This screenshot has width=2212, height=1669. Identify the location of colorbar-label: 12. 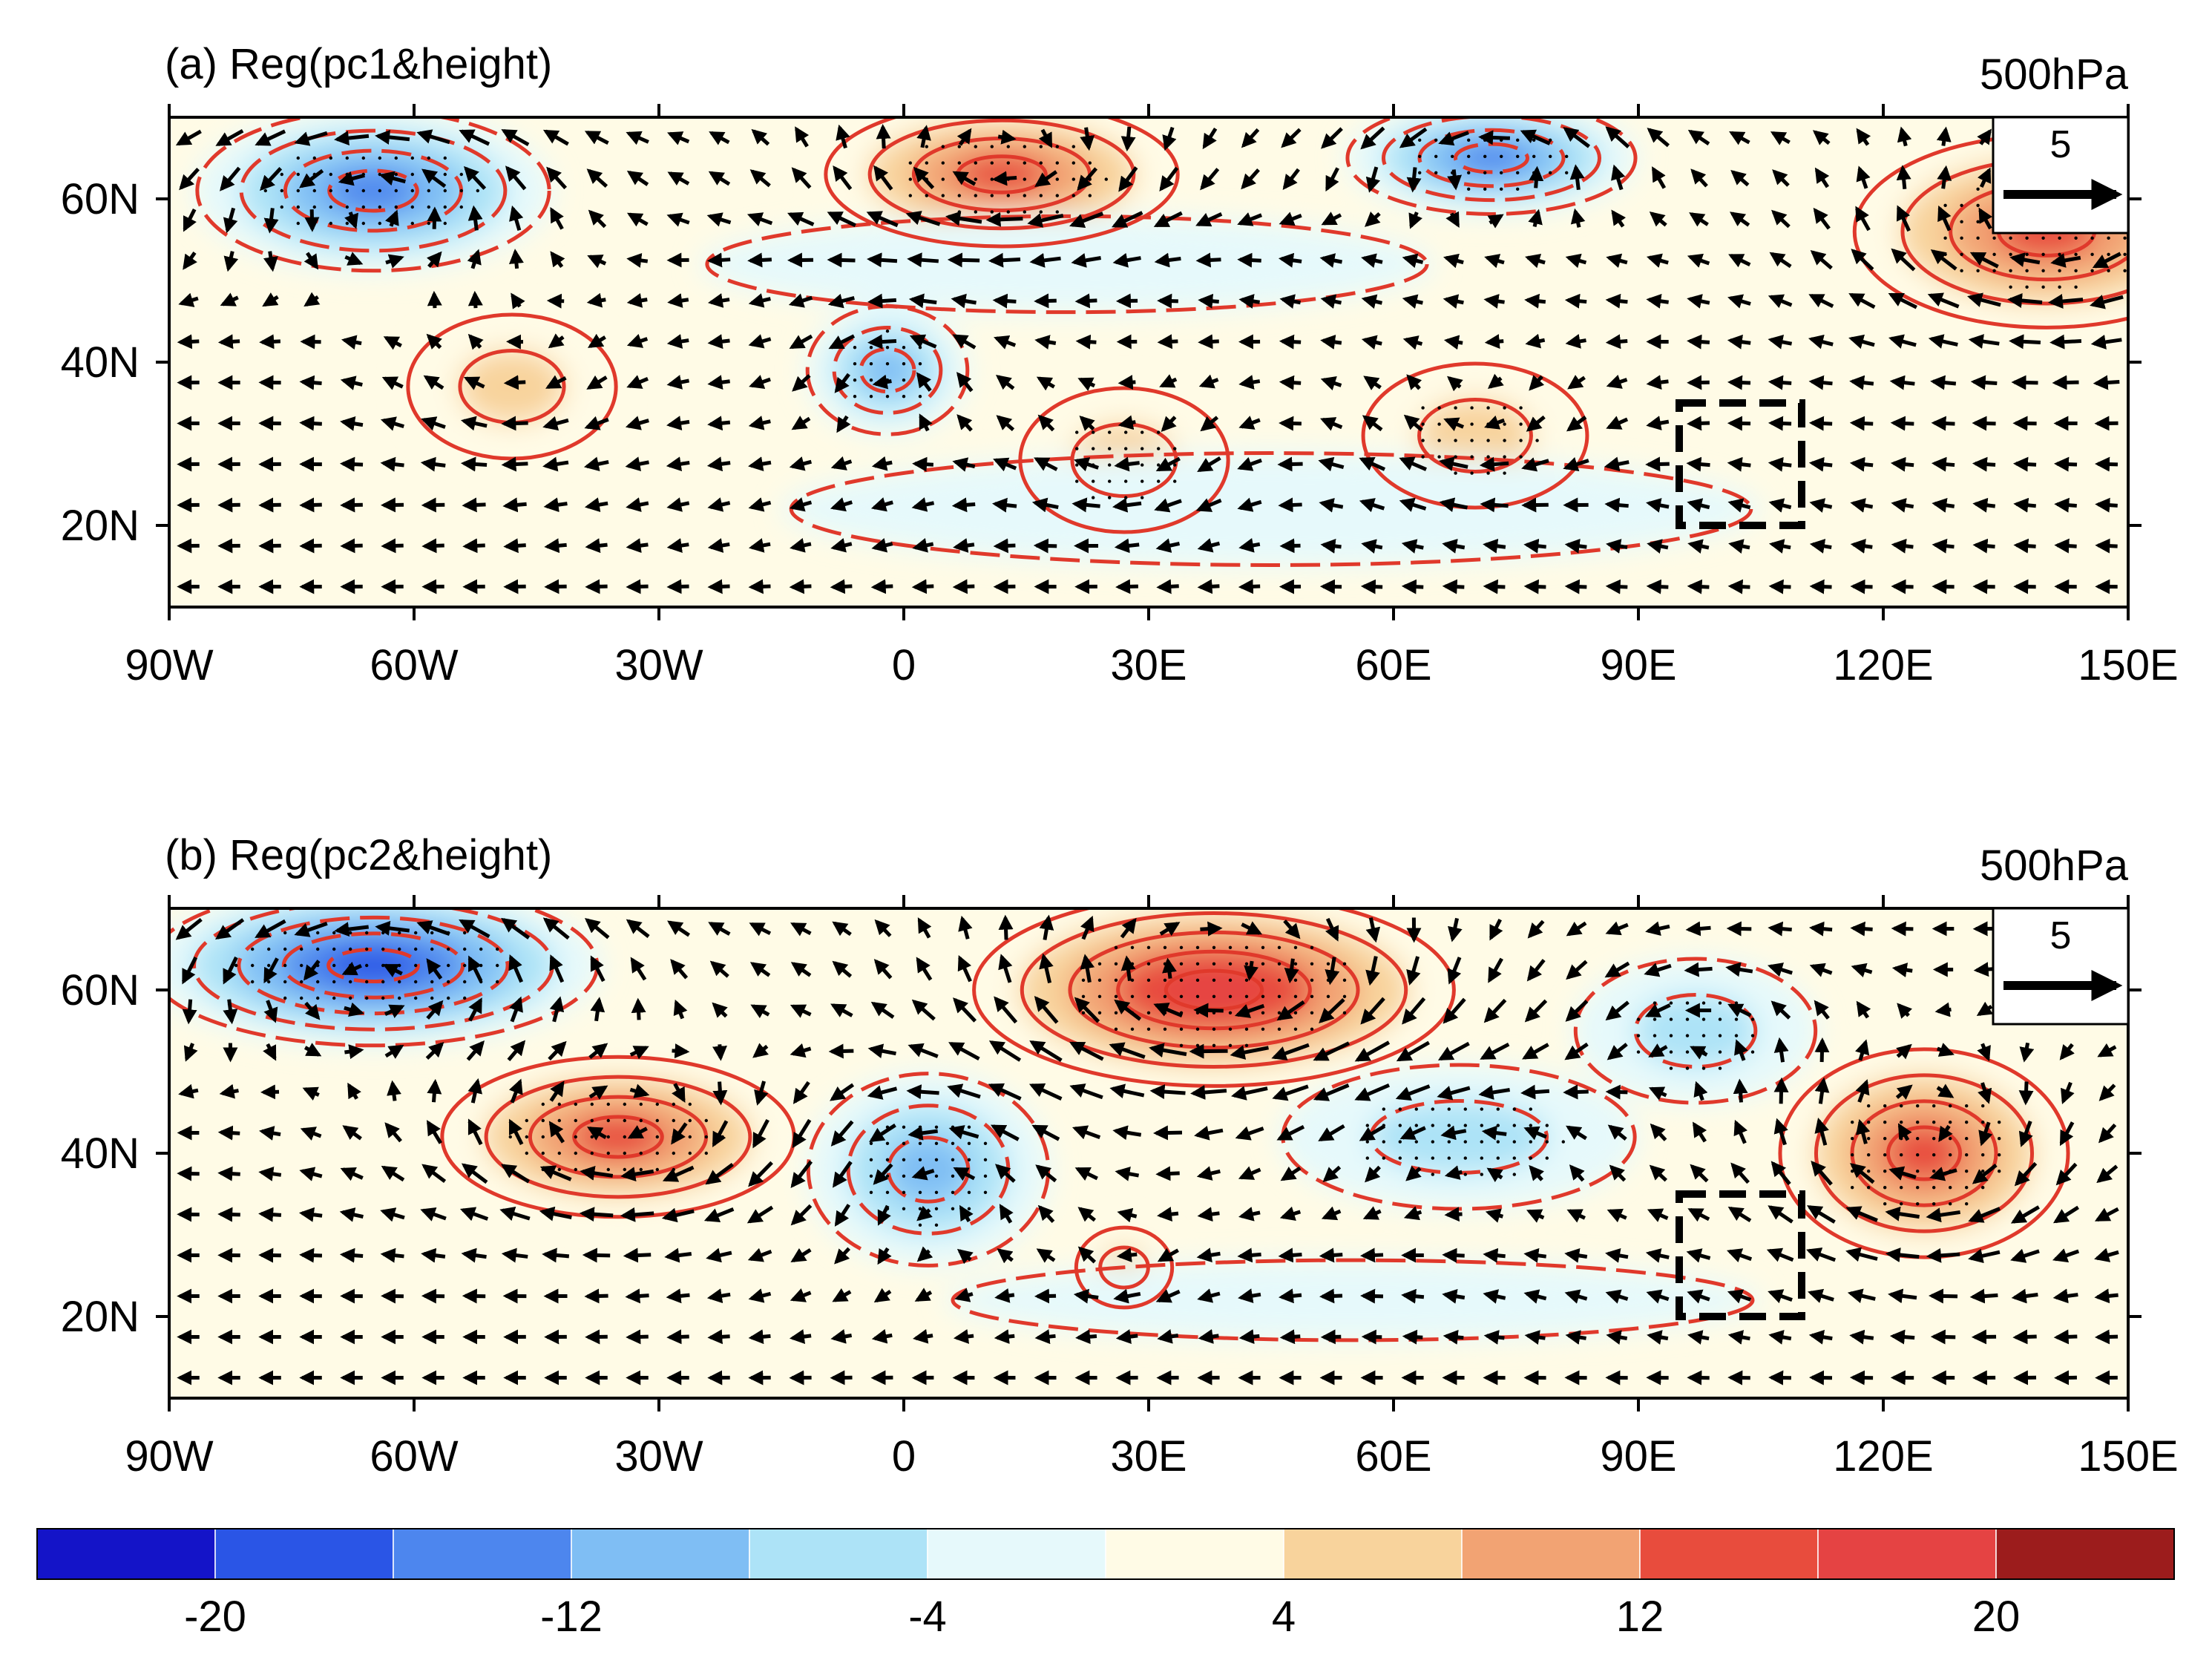
(1640, 1617).